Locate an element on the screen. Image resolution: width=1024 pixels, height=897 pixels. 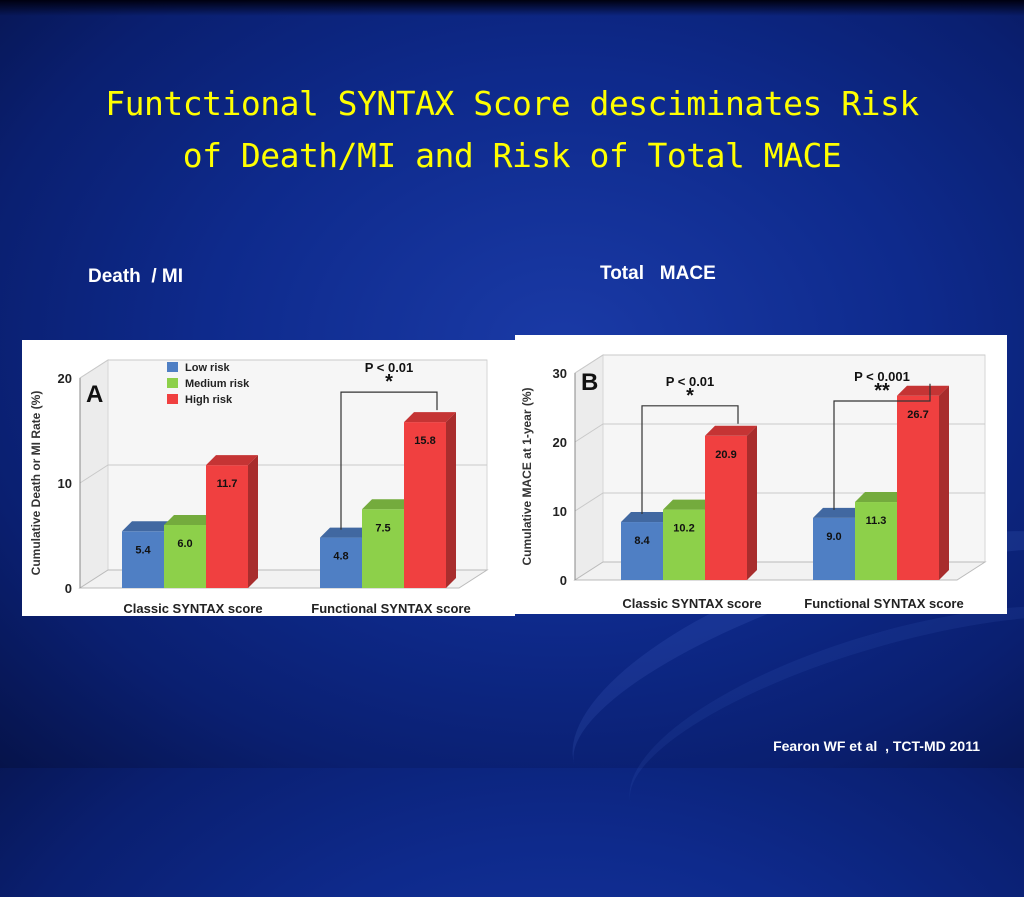
panel-letter: B is located at coordinates (589, 382).